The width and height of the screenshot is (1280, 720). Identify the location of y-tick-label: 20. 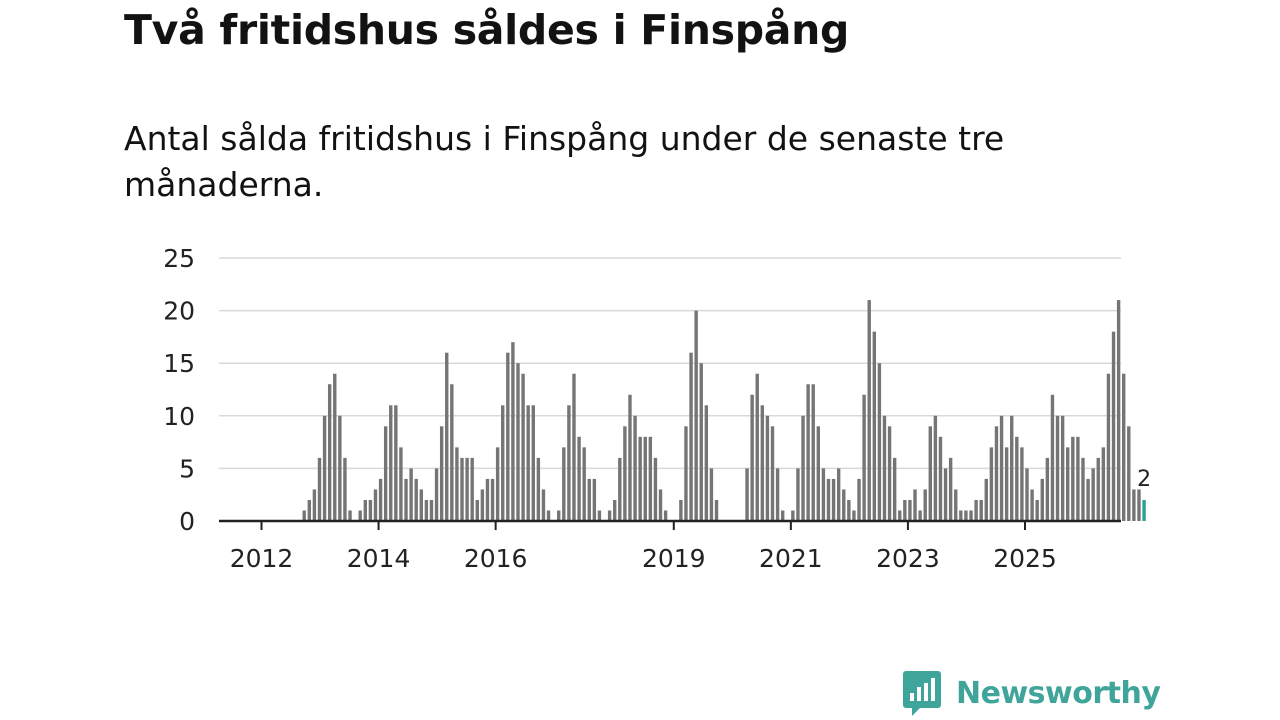
(179, 311).